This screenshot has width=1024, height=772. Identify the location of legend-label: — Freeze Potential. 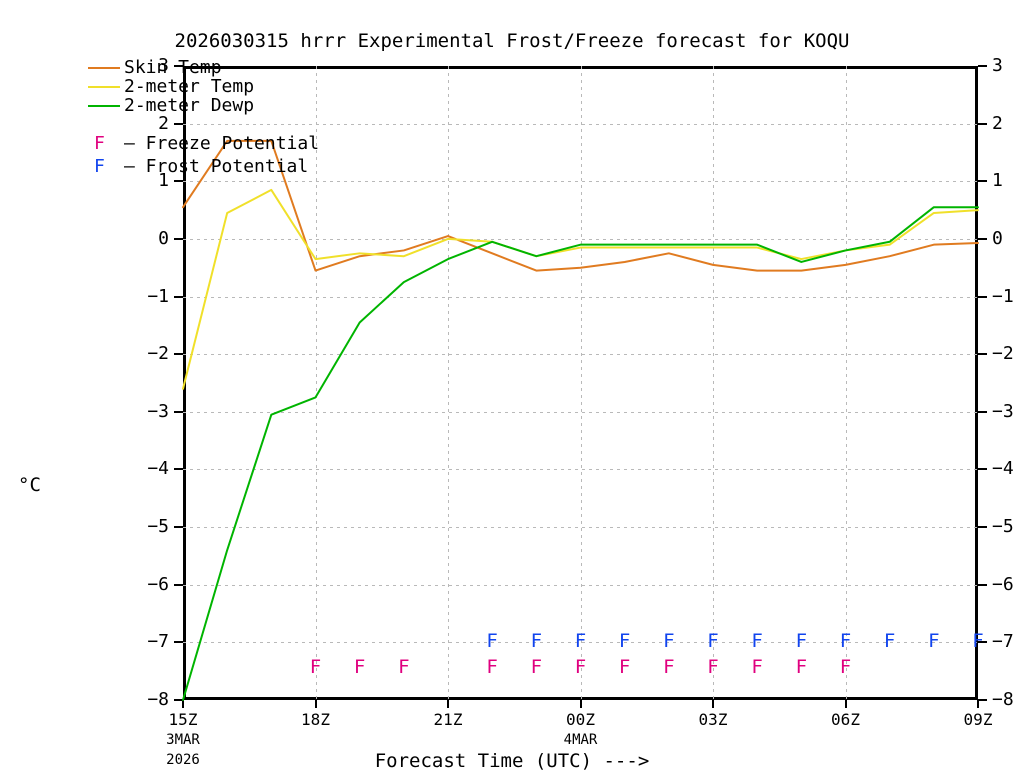
(222, 143).